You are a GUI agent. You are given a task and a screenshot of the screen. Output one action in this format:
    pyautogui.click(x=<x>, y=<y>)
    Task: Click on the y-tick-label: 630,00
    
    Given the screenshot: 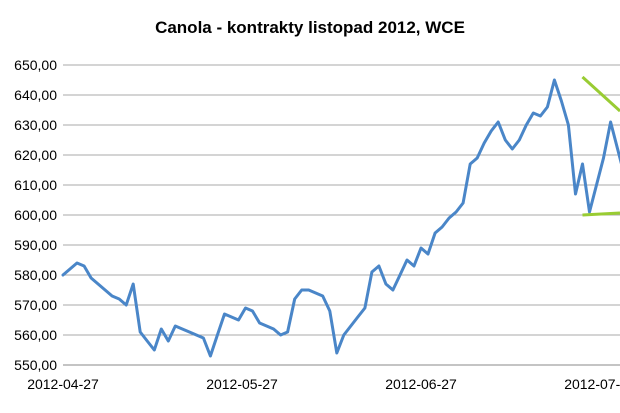 What is the action you would take?
    pyautogui.click(x=35, y=125)
    